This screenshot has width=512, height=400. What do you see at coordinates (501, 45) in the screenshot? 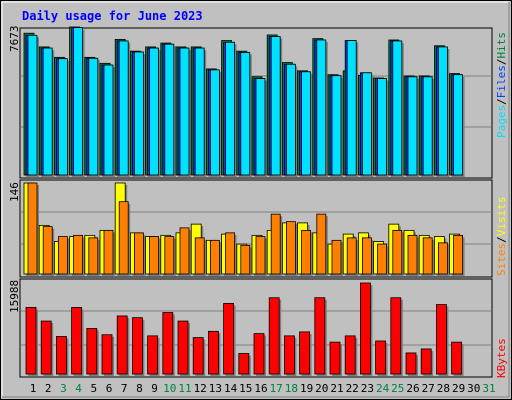
I see `legend-hits: Hits` at bounding box center [501, 45].